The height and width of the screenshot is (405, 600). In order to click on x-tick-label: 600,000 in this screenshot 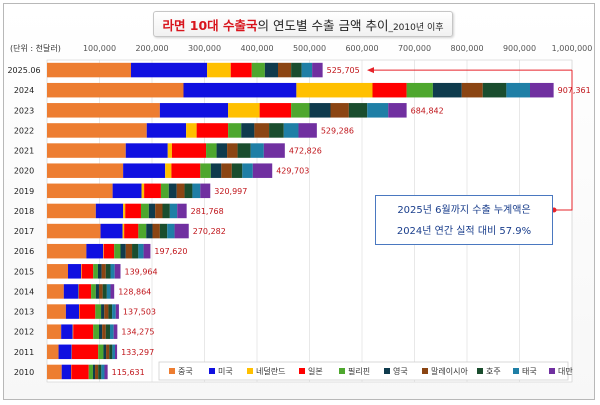, I will do `click(361, 48)`.